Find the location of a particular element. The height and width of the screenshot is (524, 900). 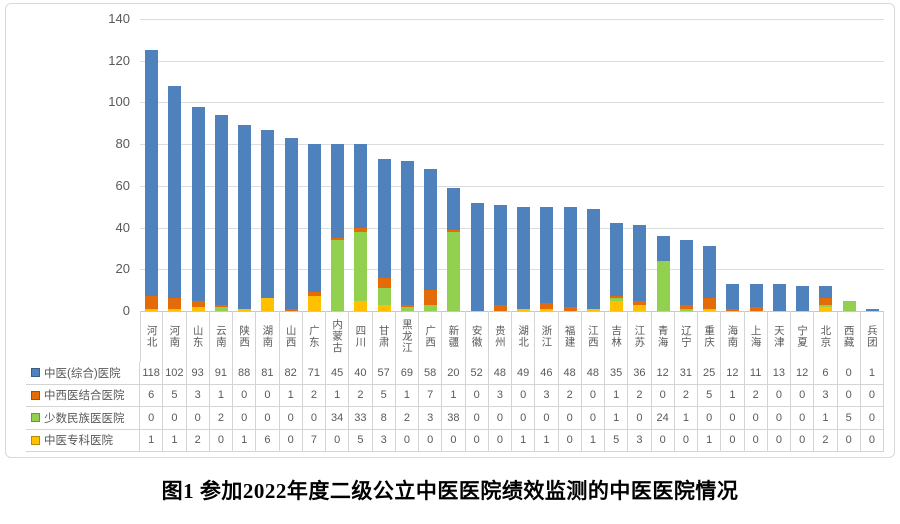

x-axis-line is located at coordinates (512, 311).